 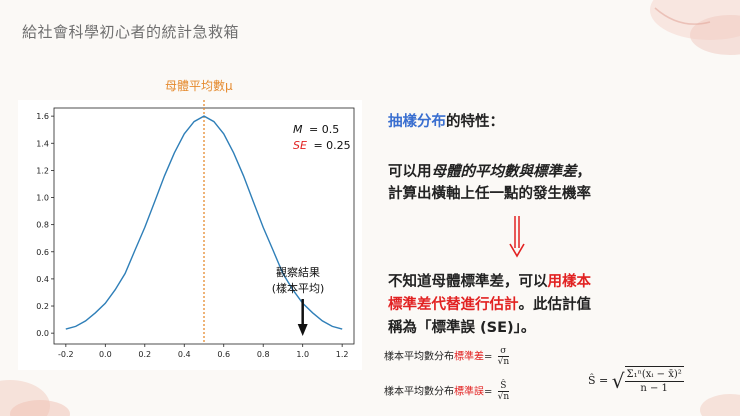 I want to click on formula-se: 樣本平均數分布標準誤= Ŝ √n, so click(x=447, y=391).